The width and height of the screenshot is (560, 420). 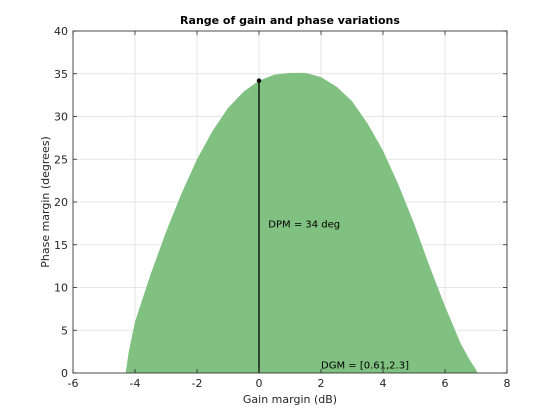 What do you see at coordinates (259, 80) in the screenshot?
I see `dpm-marker` at bounding box center [259, 80].